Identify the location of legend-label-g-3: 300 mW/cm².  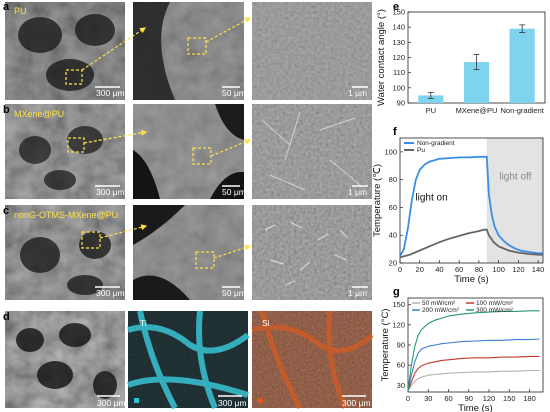
(495, 310).